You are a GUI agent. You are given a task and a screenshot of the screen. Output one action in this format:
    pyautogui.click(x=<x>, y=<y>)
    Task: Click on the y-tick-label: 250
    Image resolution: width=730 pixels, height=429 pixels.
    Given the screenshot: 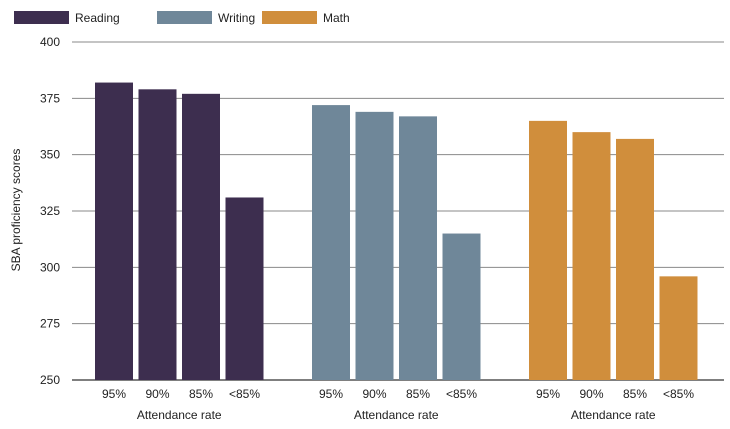 What is the action you would take?
    pyautogui.click(x=50, y=380)
    